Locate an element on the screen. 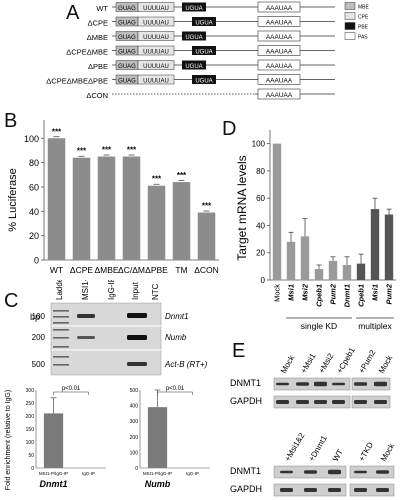 Image resolution: width=402 pixels, height=500 pixels. e-lane-label: +Cpeb1 is located at coordinates (346, 360).